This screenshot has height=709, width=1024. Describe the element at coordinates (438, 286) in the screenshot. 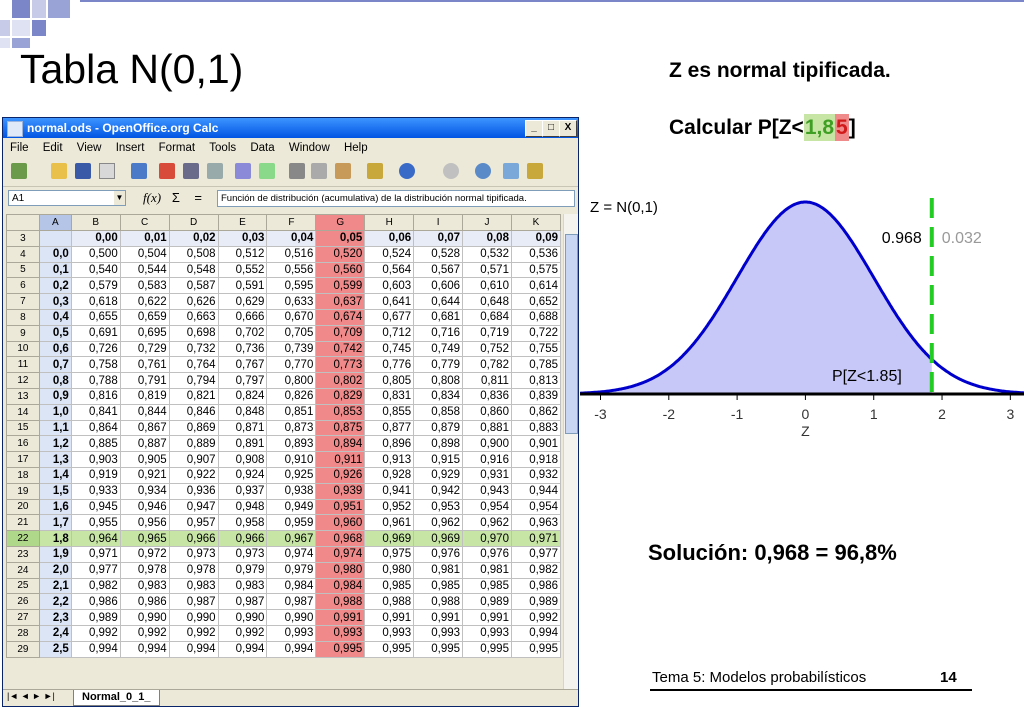

I see `cell: 0,606` at that location.